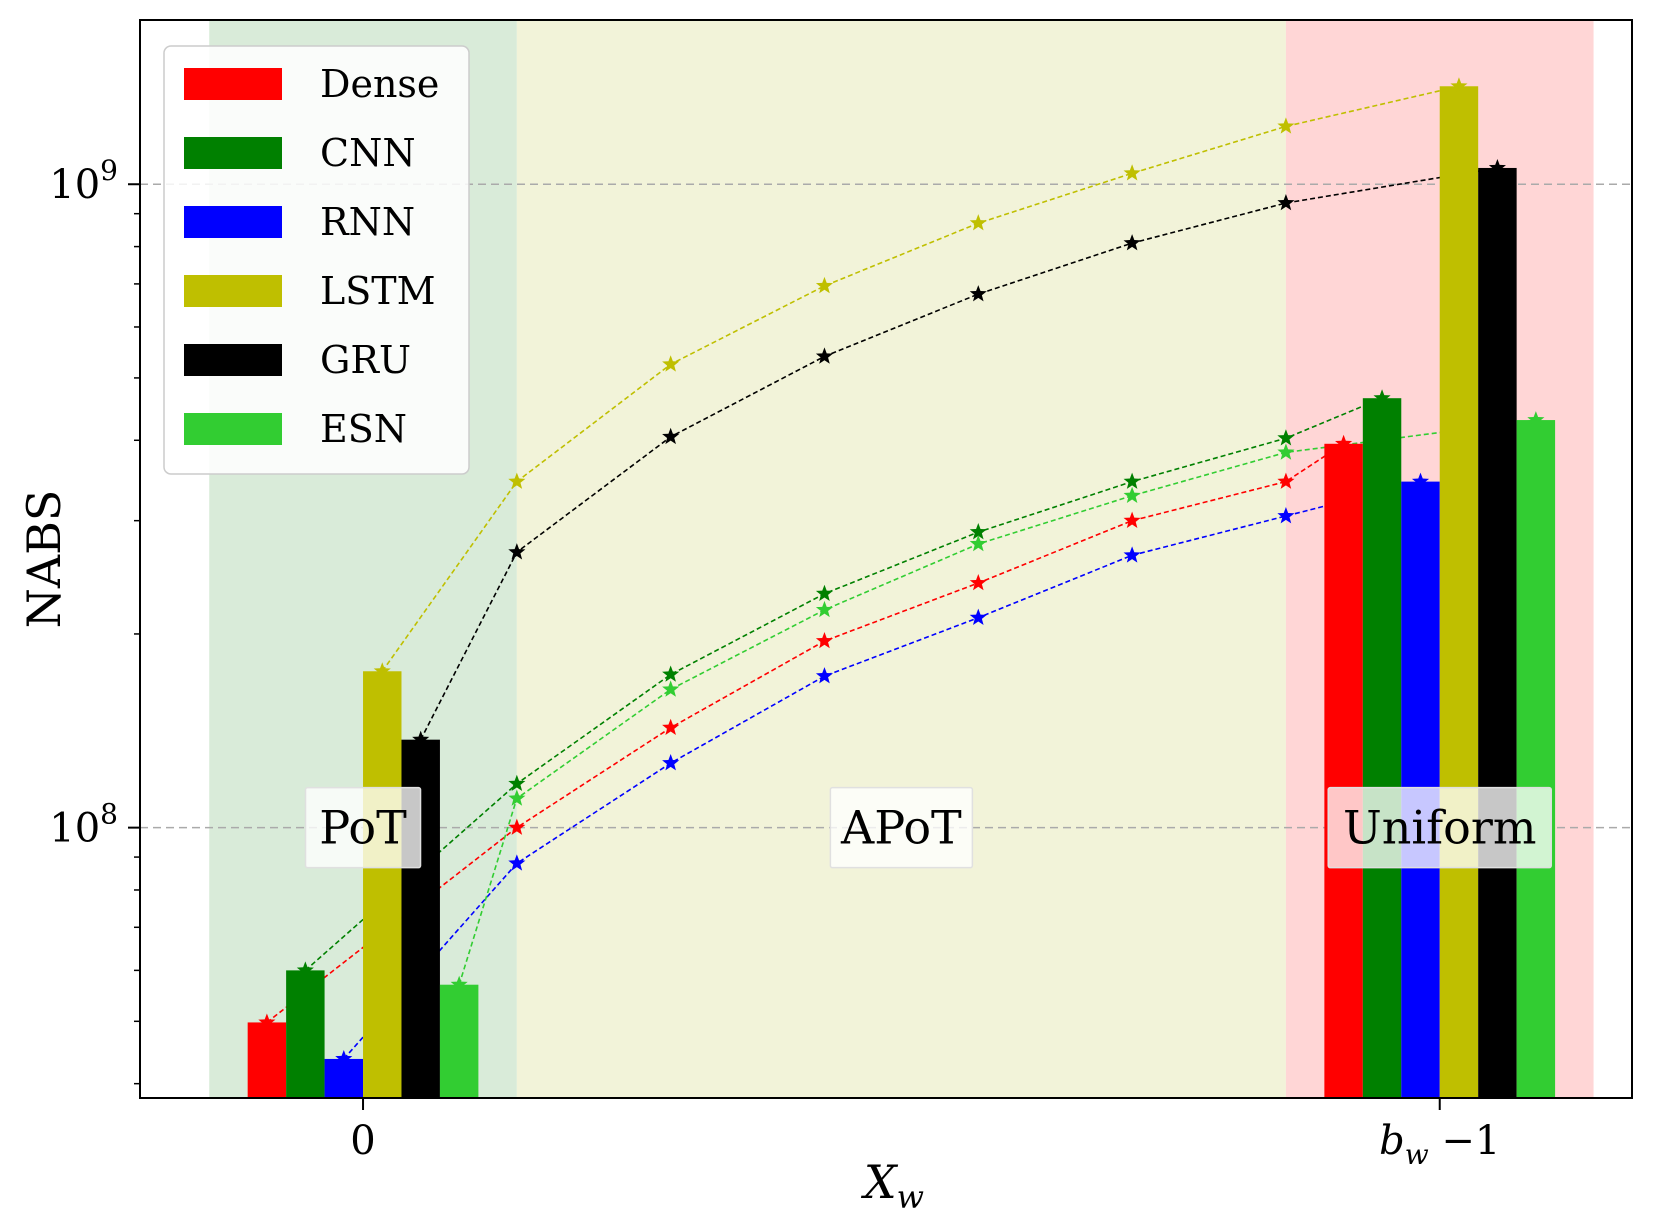 This screenshot has height=1215, width=1660. Describe the element at coordinates (1382, 748) in the screenshot. I see `bar-cnn-right` at that location.